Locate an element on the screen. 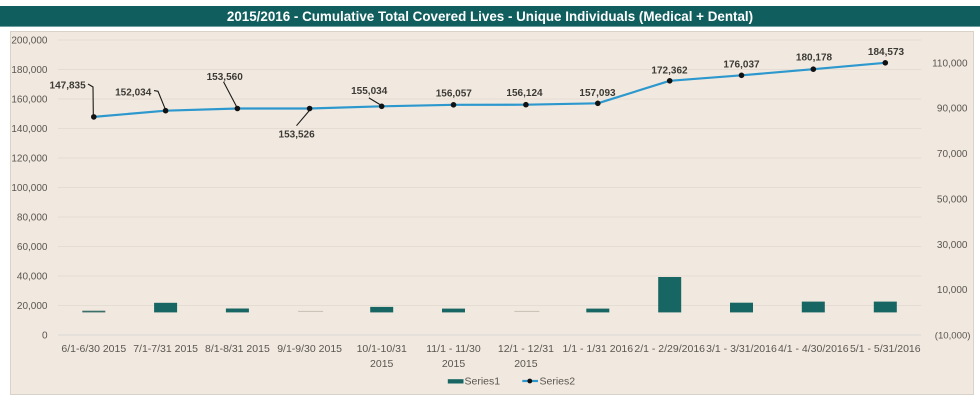  svg-text: 3/1 - 3/31/2016 is located at coordinates (741, 349).